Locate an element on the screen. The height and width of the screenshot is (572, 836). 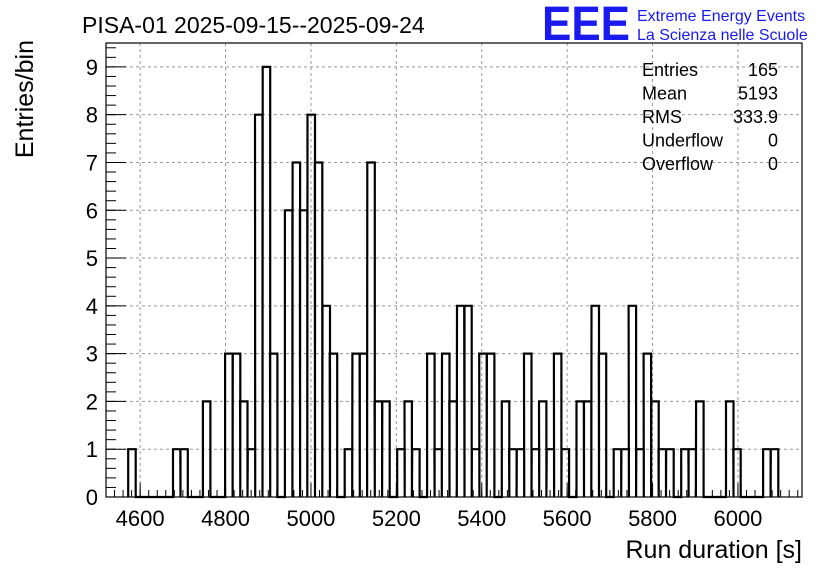
x-tick-labels: 4600 4800 5000 5200 5400 5600 5800 6000 is located at coordinates (439, 518).